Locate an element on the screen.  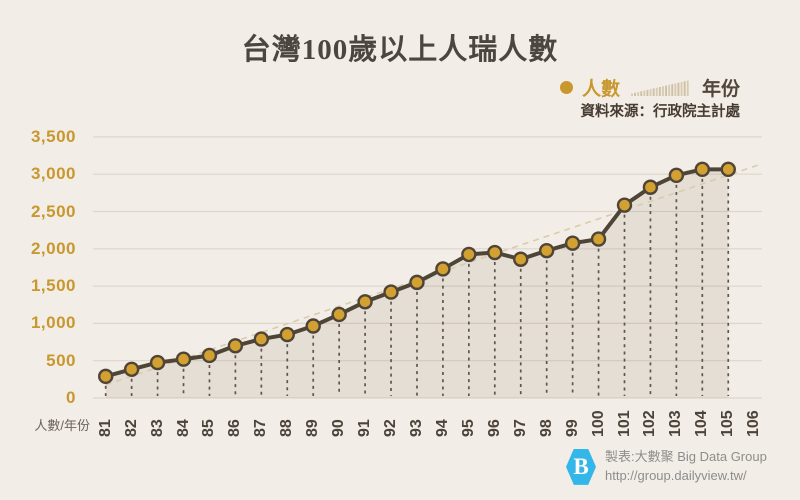
x-tick-label: 84 is located at coordinates (183, 428).